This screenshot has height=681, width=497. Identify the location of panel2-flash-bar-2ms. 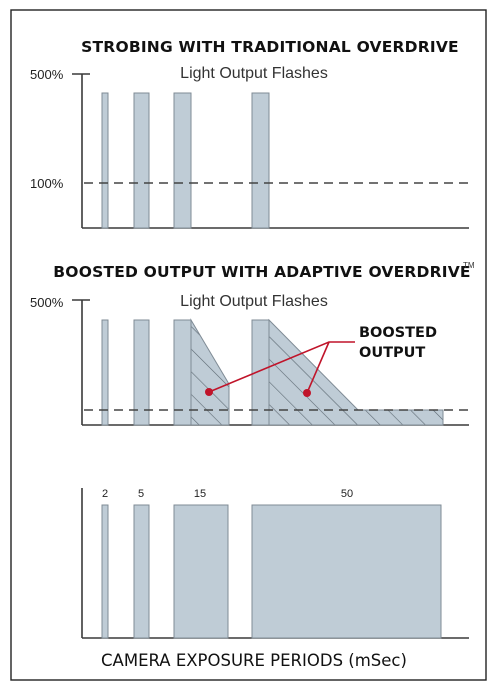
(105, 372).